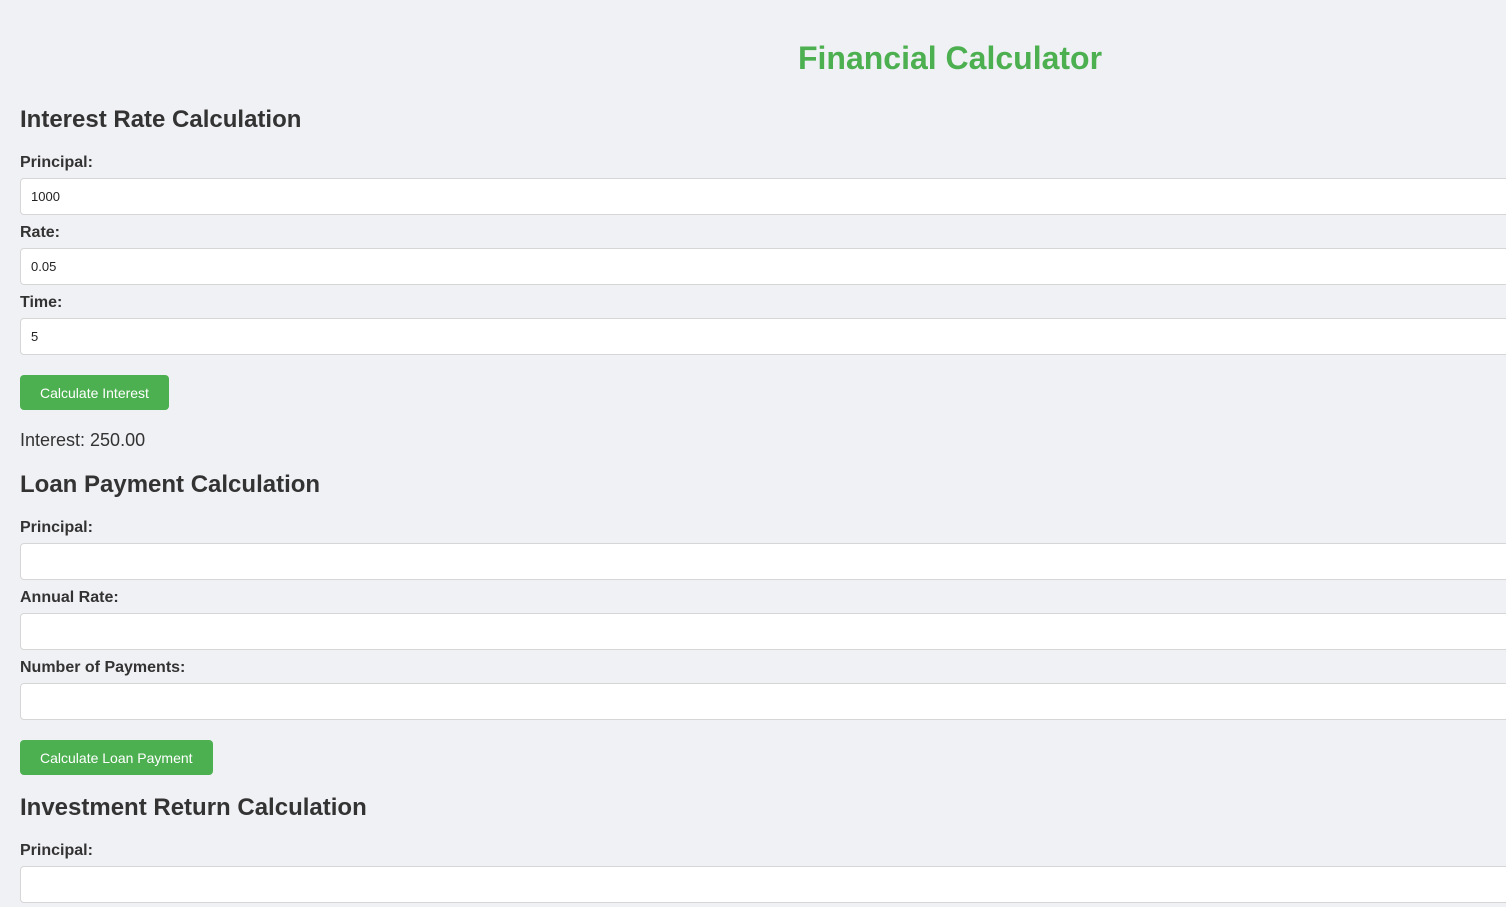 The width and height of the screenshot is (1506, 907). Describe the element at coordinates (193, 807) in the screenshot. I see `investment-section-heading: Investment Return Calculation` at that location.